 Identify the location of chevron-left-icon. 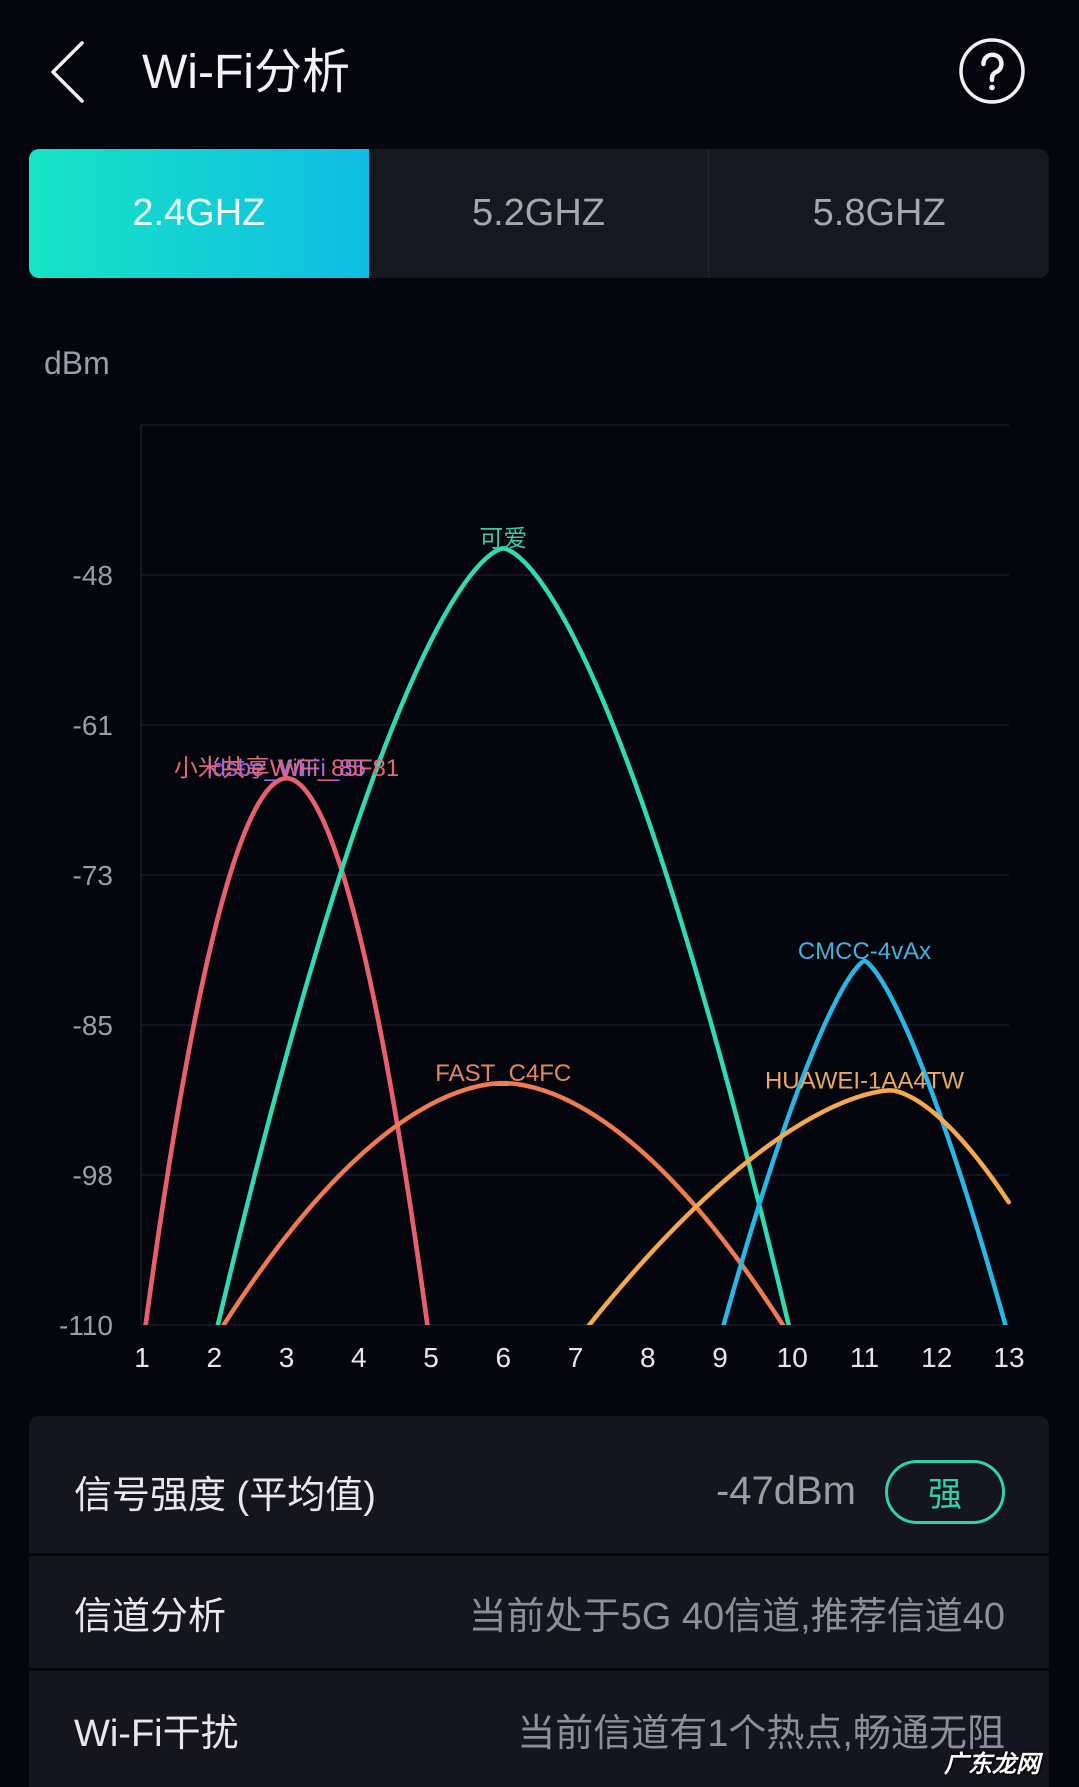
(67, 72).